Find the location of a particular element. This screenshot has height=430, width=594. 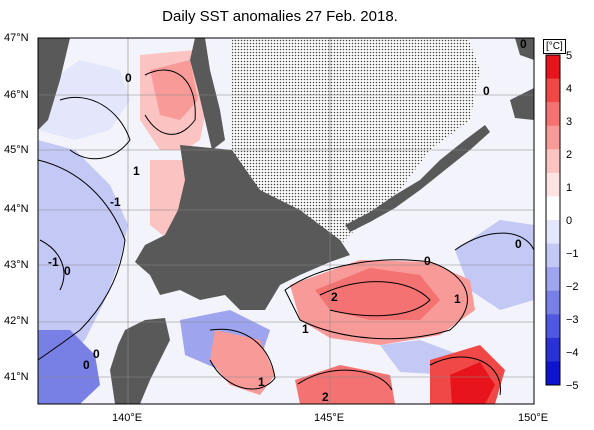

cold-anomaly-sw is located at coordinates (69, 367).